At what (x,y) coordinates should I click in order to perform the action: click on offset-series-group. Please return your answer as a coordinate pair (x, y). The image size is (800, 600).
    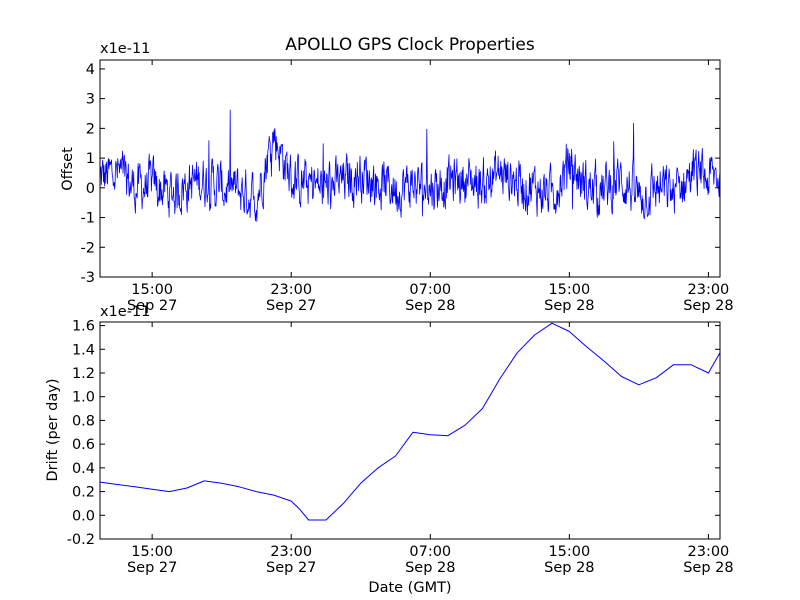
    Looking at the image, I should click on (410, 165).